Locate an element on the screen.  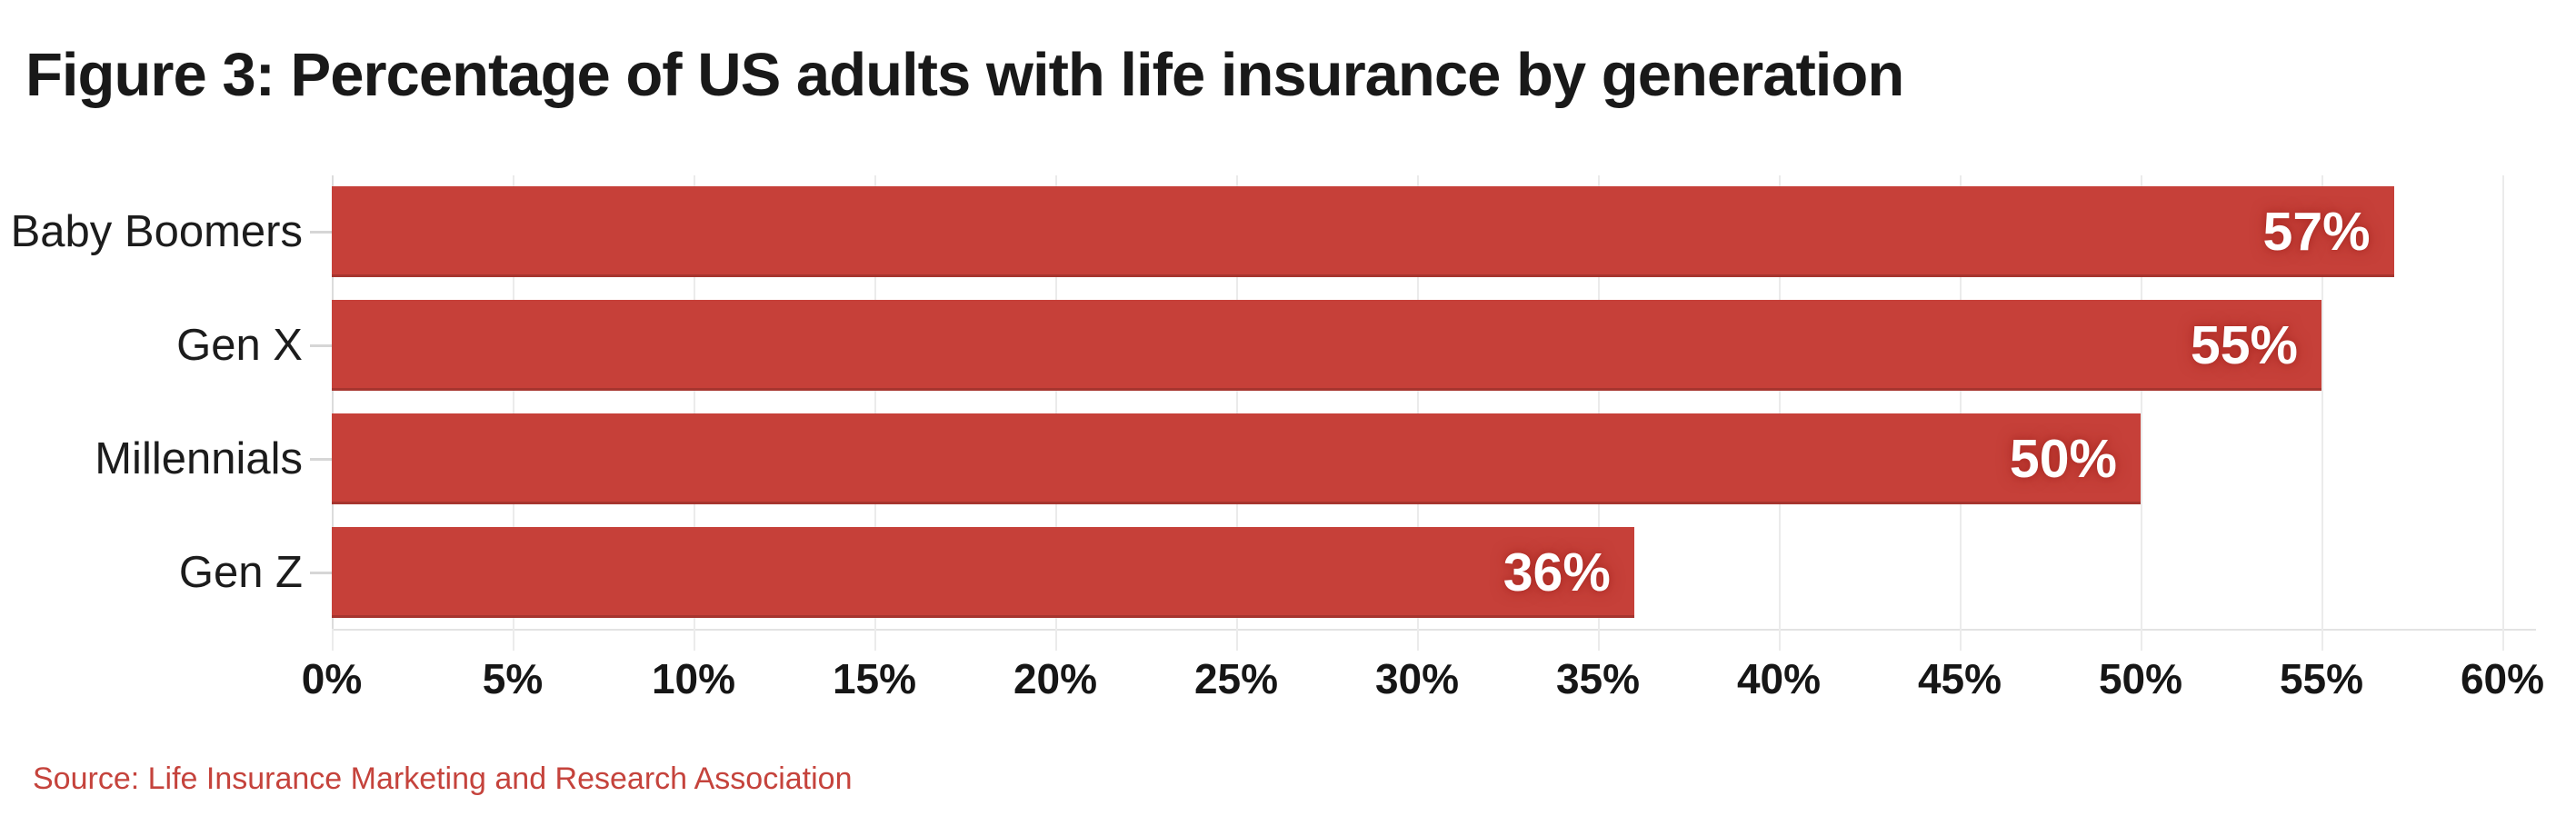
category-label: Millennials is located at coordinates (199, 458).